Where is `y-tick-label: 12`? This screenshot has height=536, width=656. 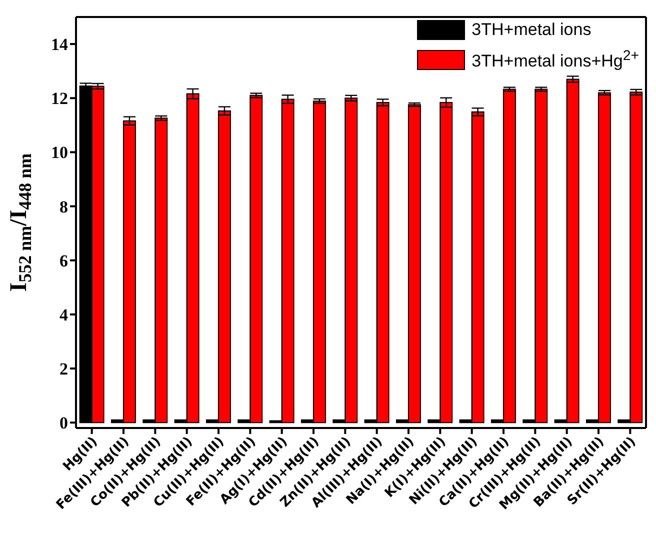
y-tick-label: 12 is located at coordinates (59, 98).